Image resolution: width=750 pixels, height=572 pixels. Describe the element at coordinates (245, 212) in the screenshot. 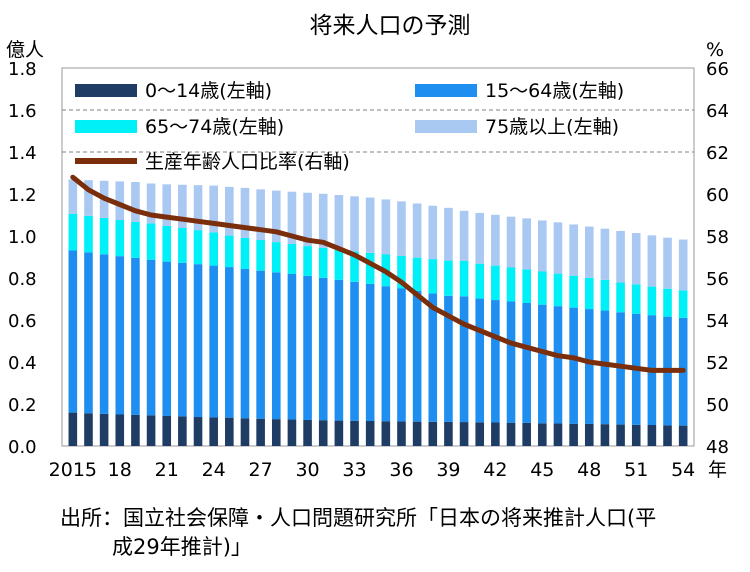

I see `bar-segment-s3-2026` at that location.